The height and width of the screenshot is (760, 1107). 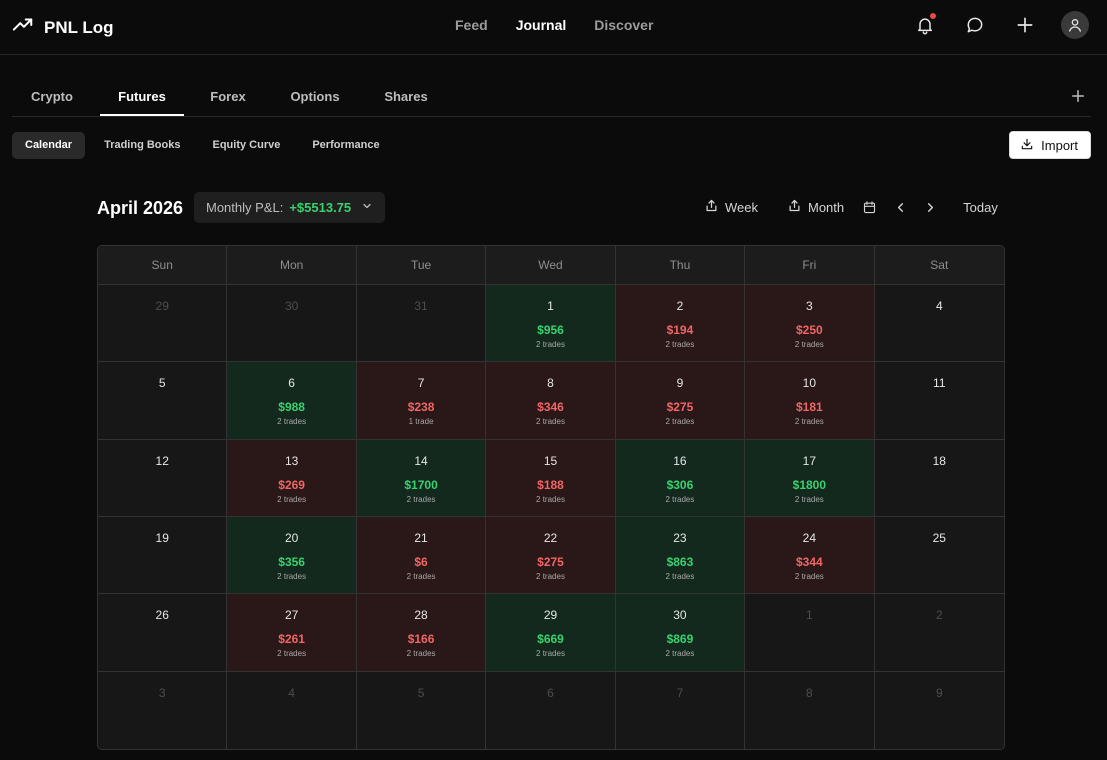 What do you see at coordinates (52, 96) in the screenshot?
I see `tab-crypto: Crypto` at bounding box center [52, 96].